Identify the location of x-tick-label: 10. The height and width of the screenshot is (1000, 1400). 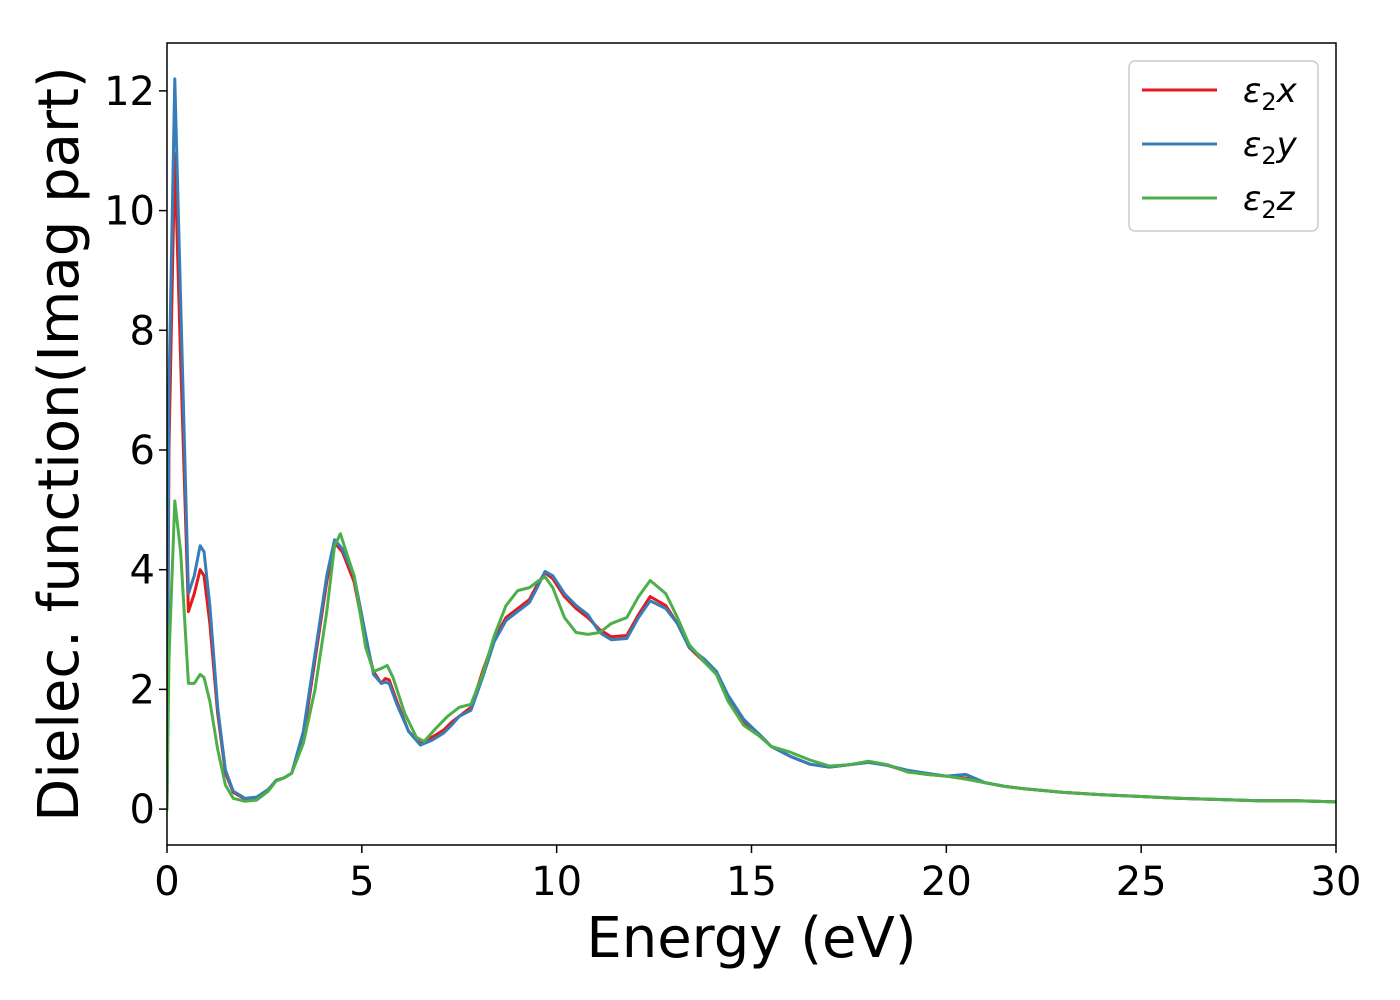
(556, 882).